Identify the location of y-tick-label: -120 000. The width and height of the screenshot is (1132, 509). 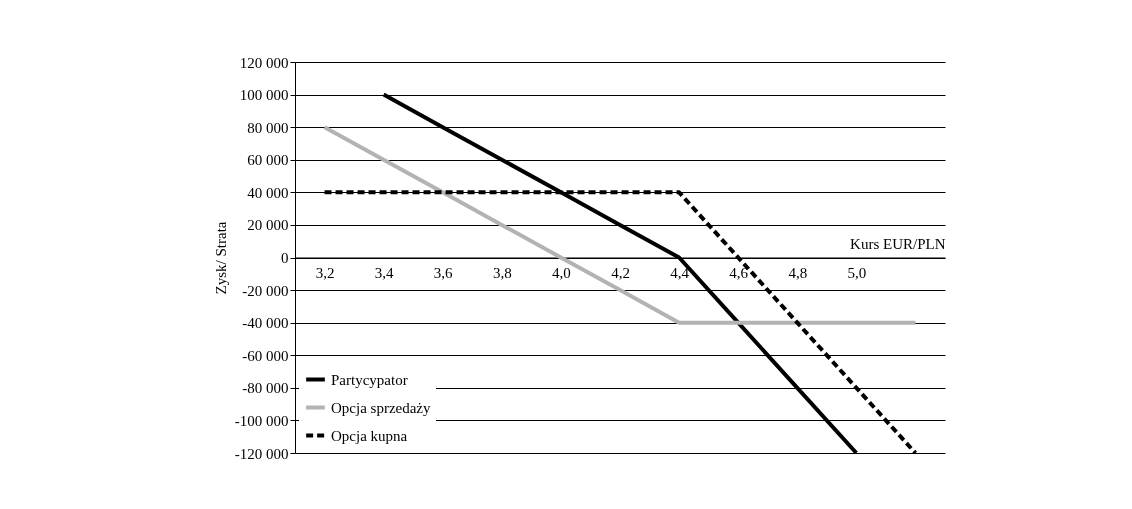
(261, 453).